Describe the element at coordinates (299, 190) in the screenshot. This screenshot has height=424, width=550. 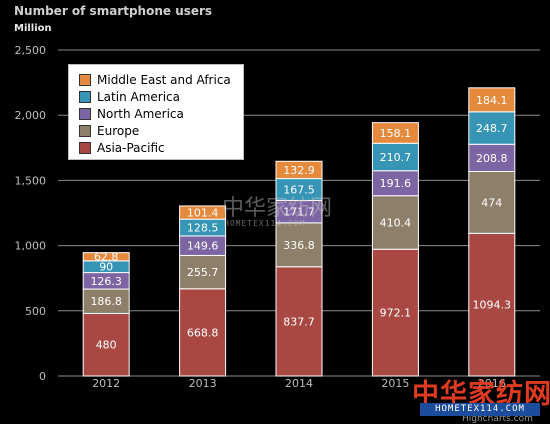
I see `data-label: 167.5` at that location.